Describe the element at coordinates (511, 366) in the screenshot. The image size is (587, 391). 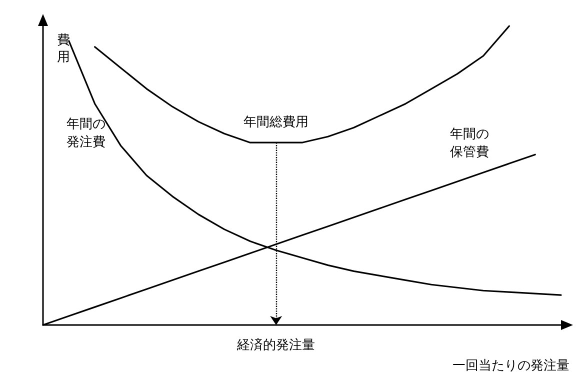
I see `x-axis-title: 一回当たりの発注量` at that location.